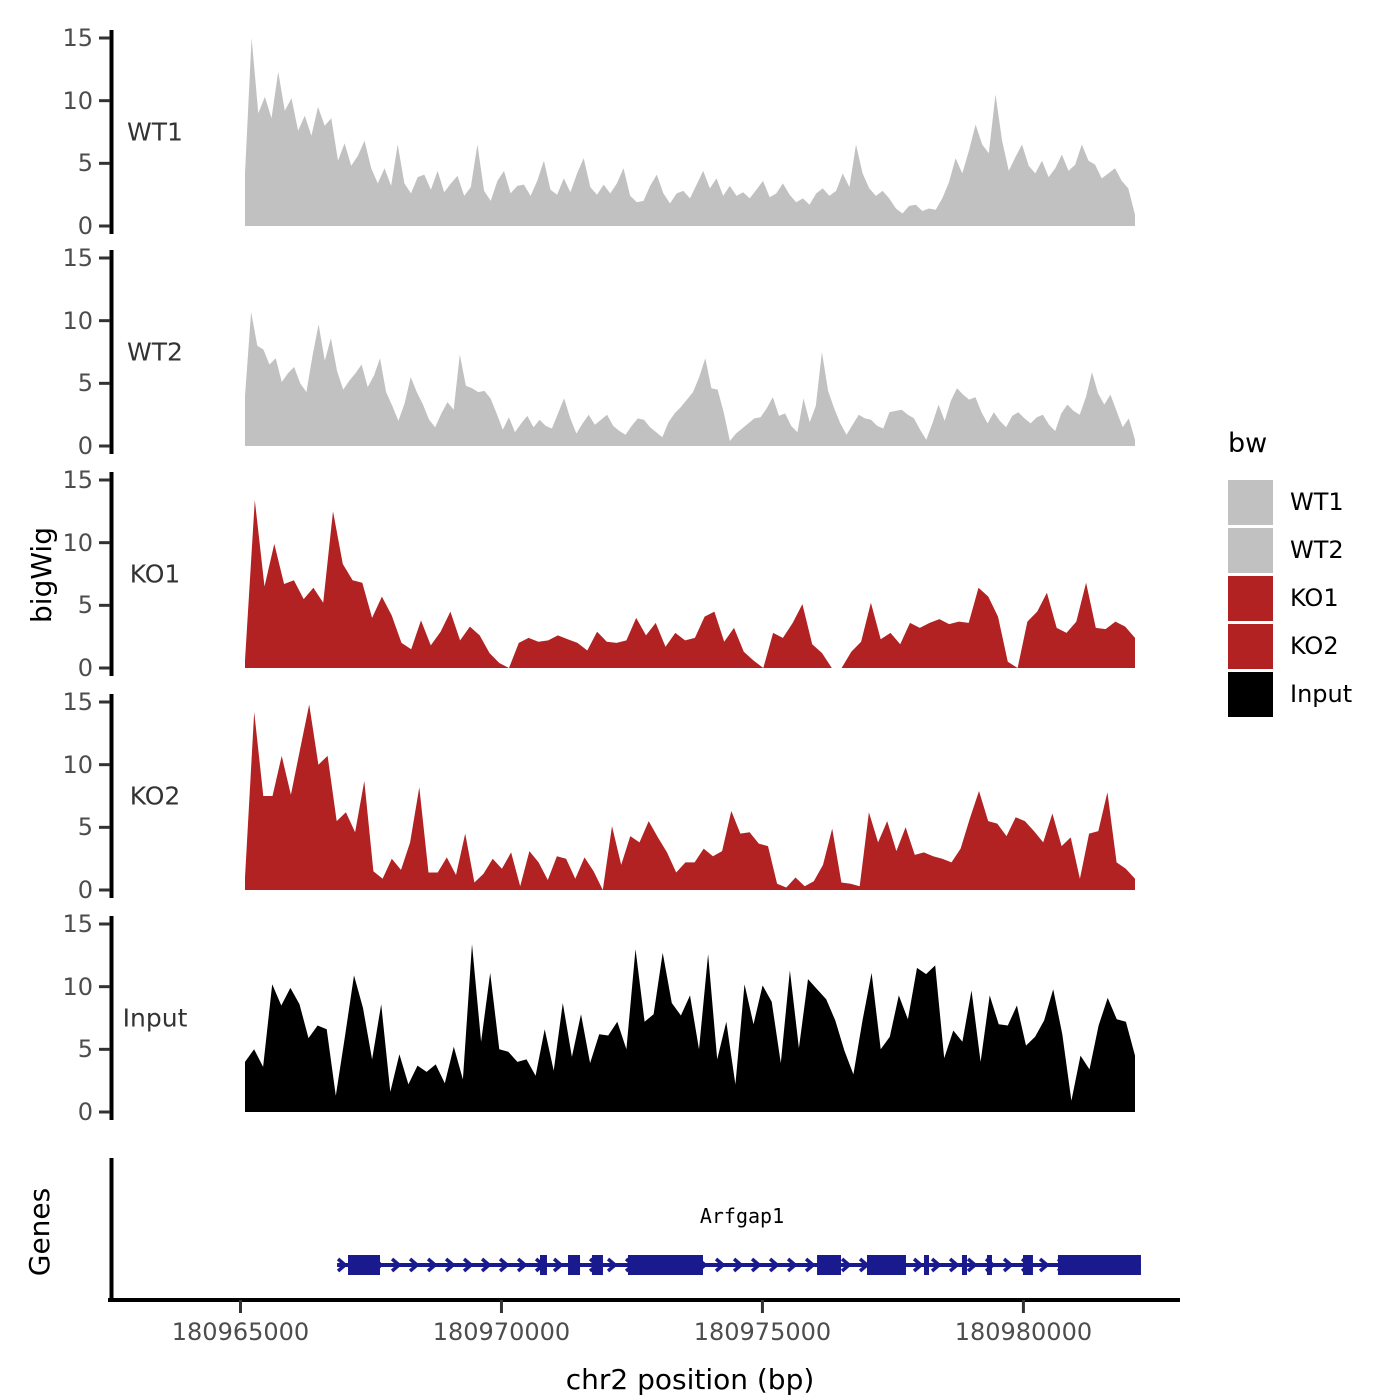 Image resolution: width=1400 pixels, height=1400 pixels. What do you see at coordinates (77, 258) in the screenshot?
I see `y-tick-label-WT2: 15` at bounding box center [77, 258].